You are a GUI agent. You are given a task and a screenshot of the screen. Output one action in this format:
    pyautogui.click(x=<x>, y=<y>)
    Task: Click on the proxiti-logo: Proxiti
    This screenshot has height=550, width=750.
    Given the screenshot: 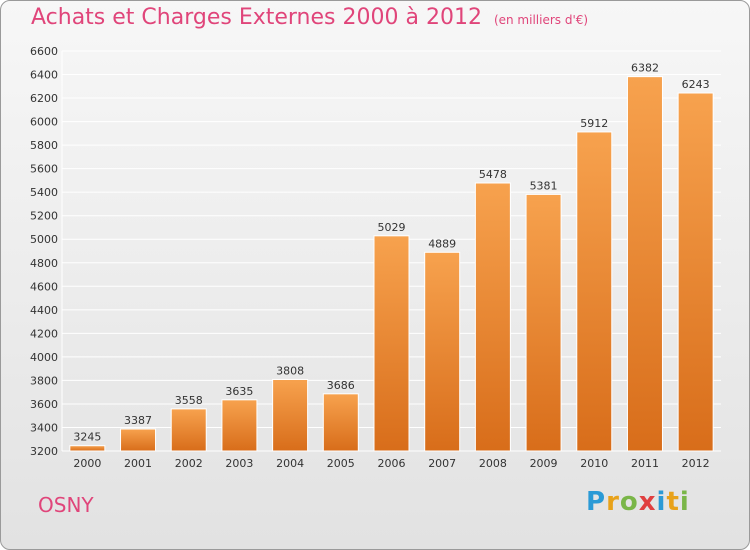 What is the action you would take?
    pyautogui.click(x=638, y=502)
    